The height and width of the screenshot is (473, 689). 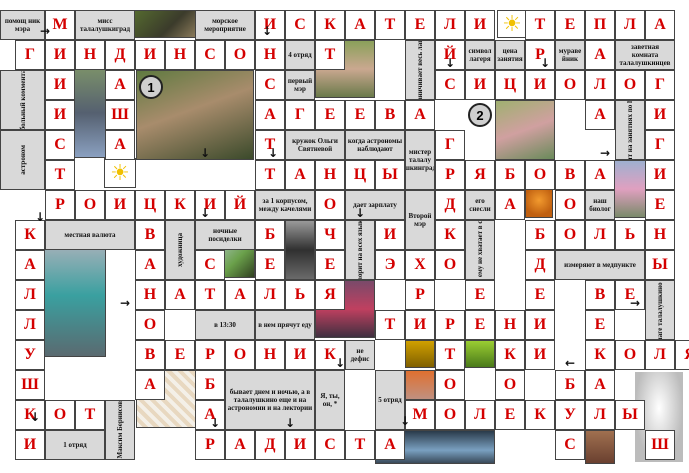 What do you see at coordinates (420, 265) in the screenshot?
I see `letter-cell: Х` at bounding box center [420, 265].